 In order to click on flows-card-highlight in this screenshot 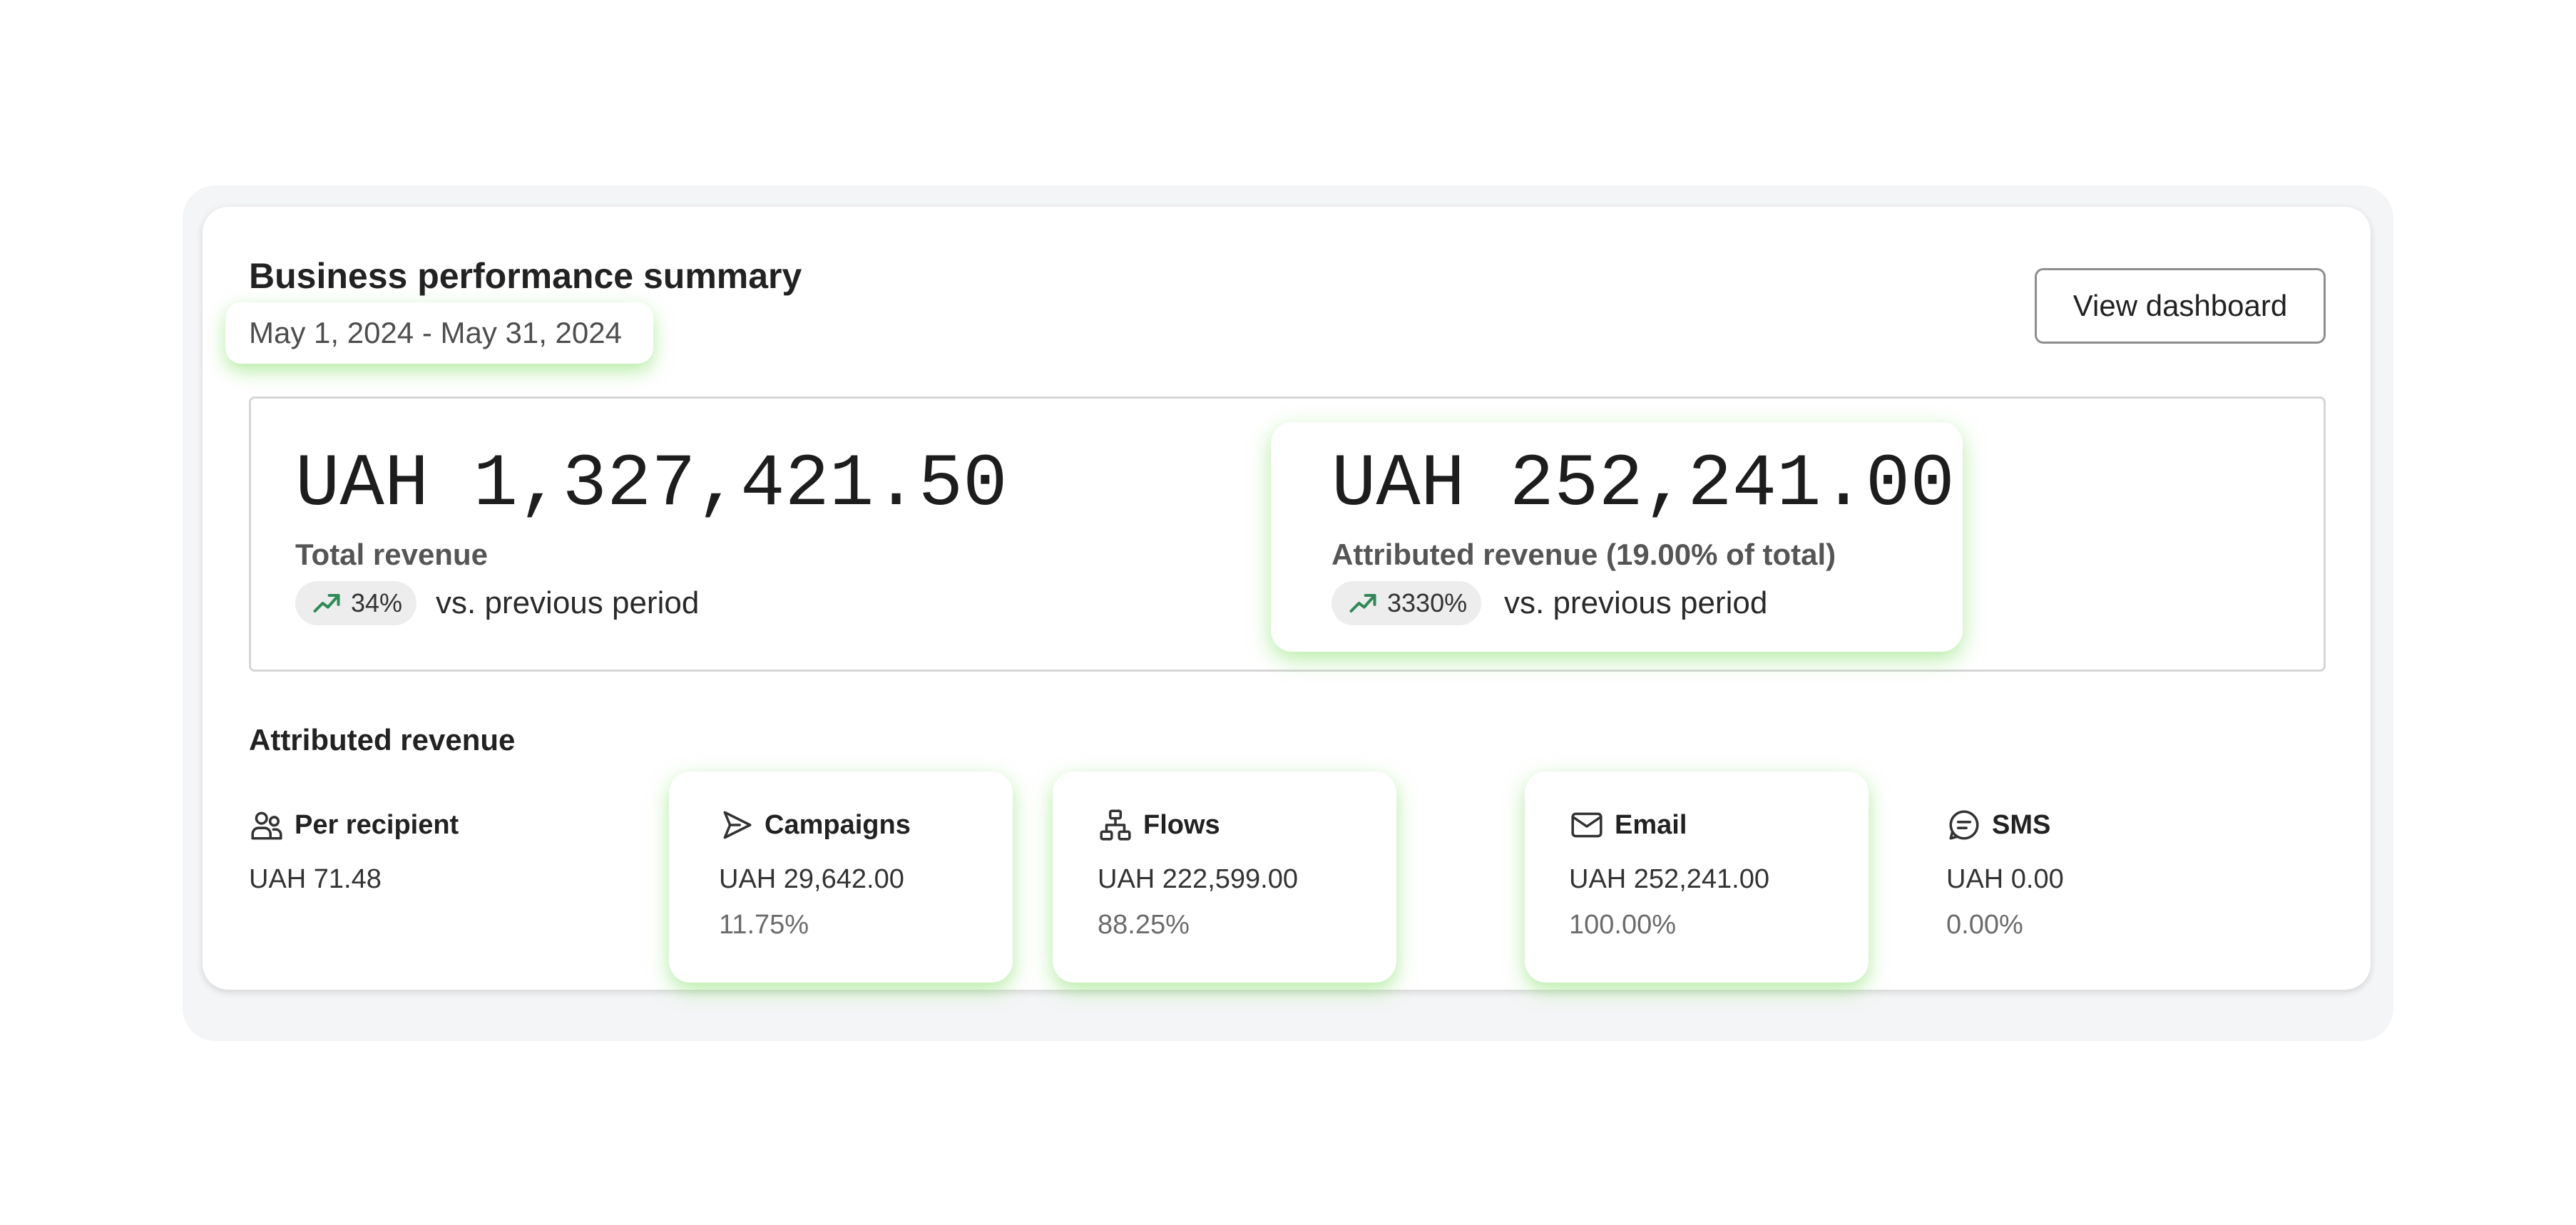, I will do `click(1225, 877)`.